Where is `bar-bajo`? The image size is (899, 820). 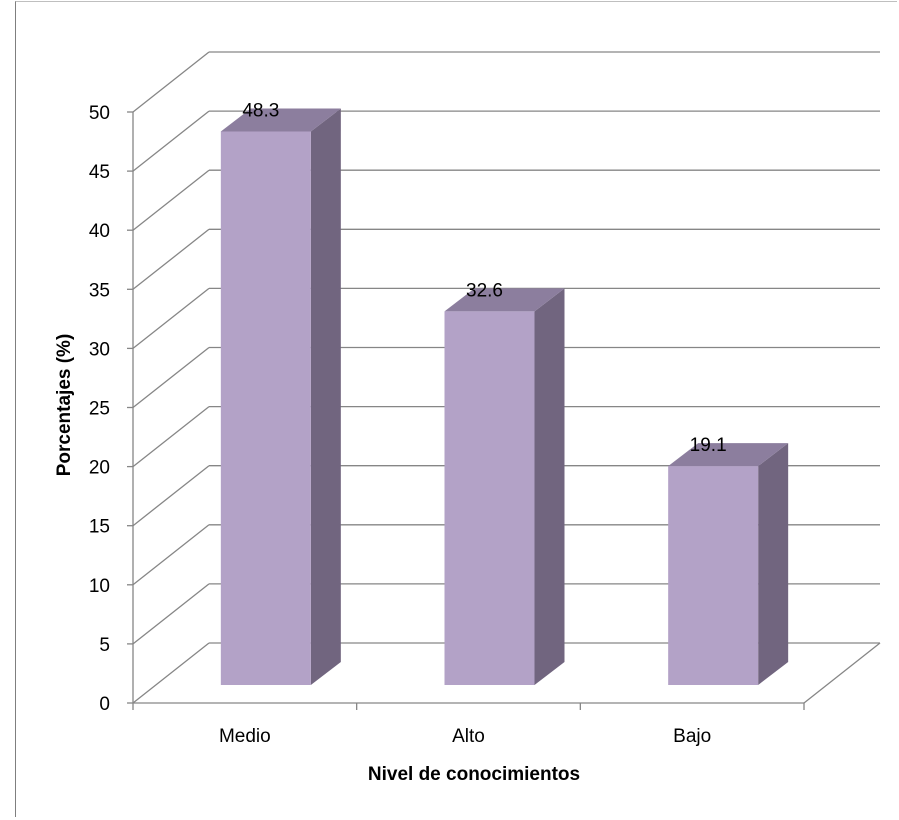
bar-bajo is located at coordinates (728, 564).